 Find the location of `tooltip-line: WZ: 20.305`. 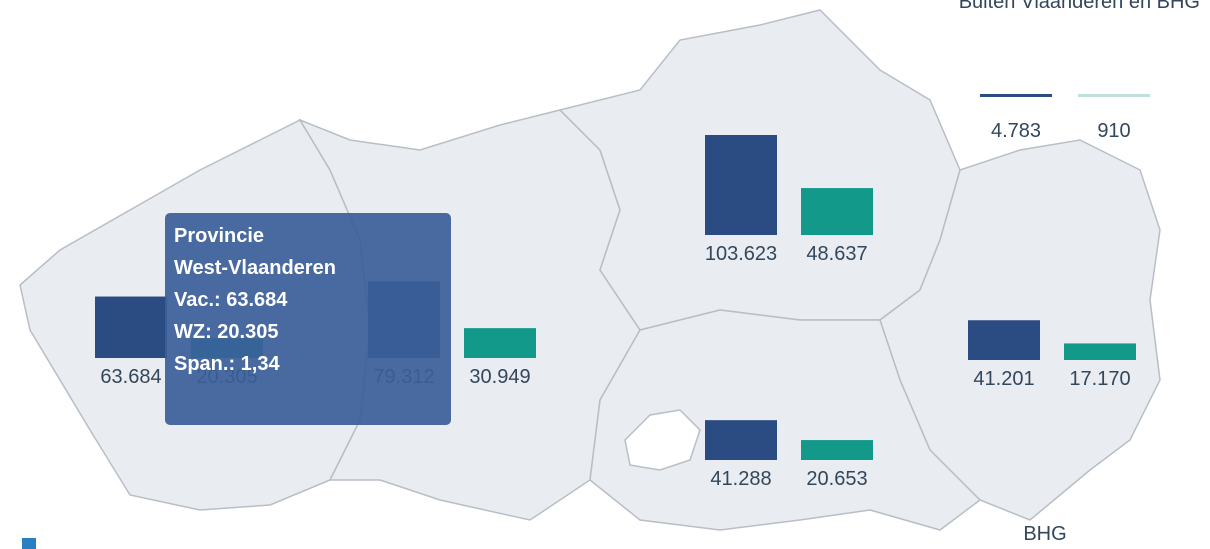

tooltip-line: WZ: 20.305 is located at coordinates (226, 332).